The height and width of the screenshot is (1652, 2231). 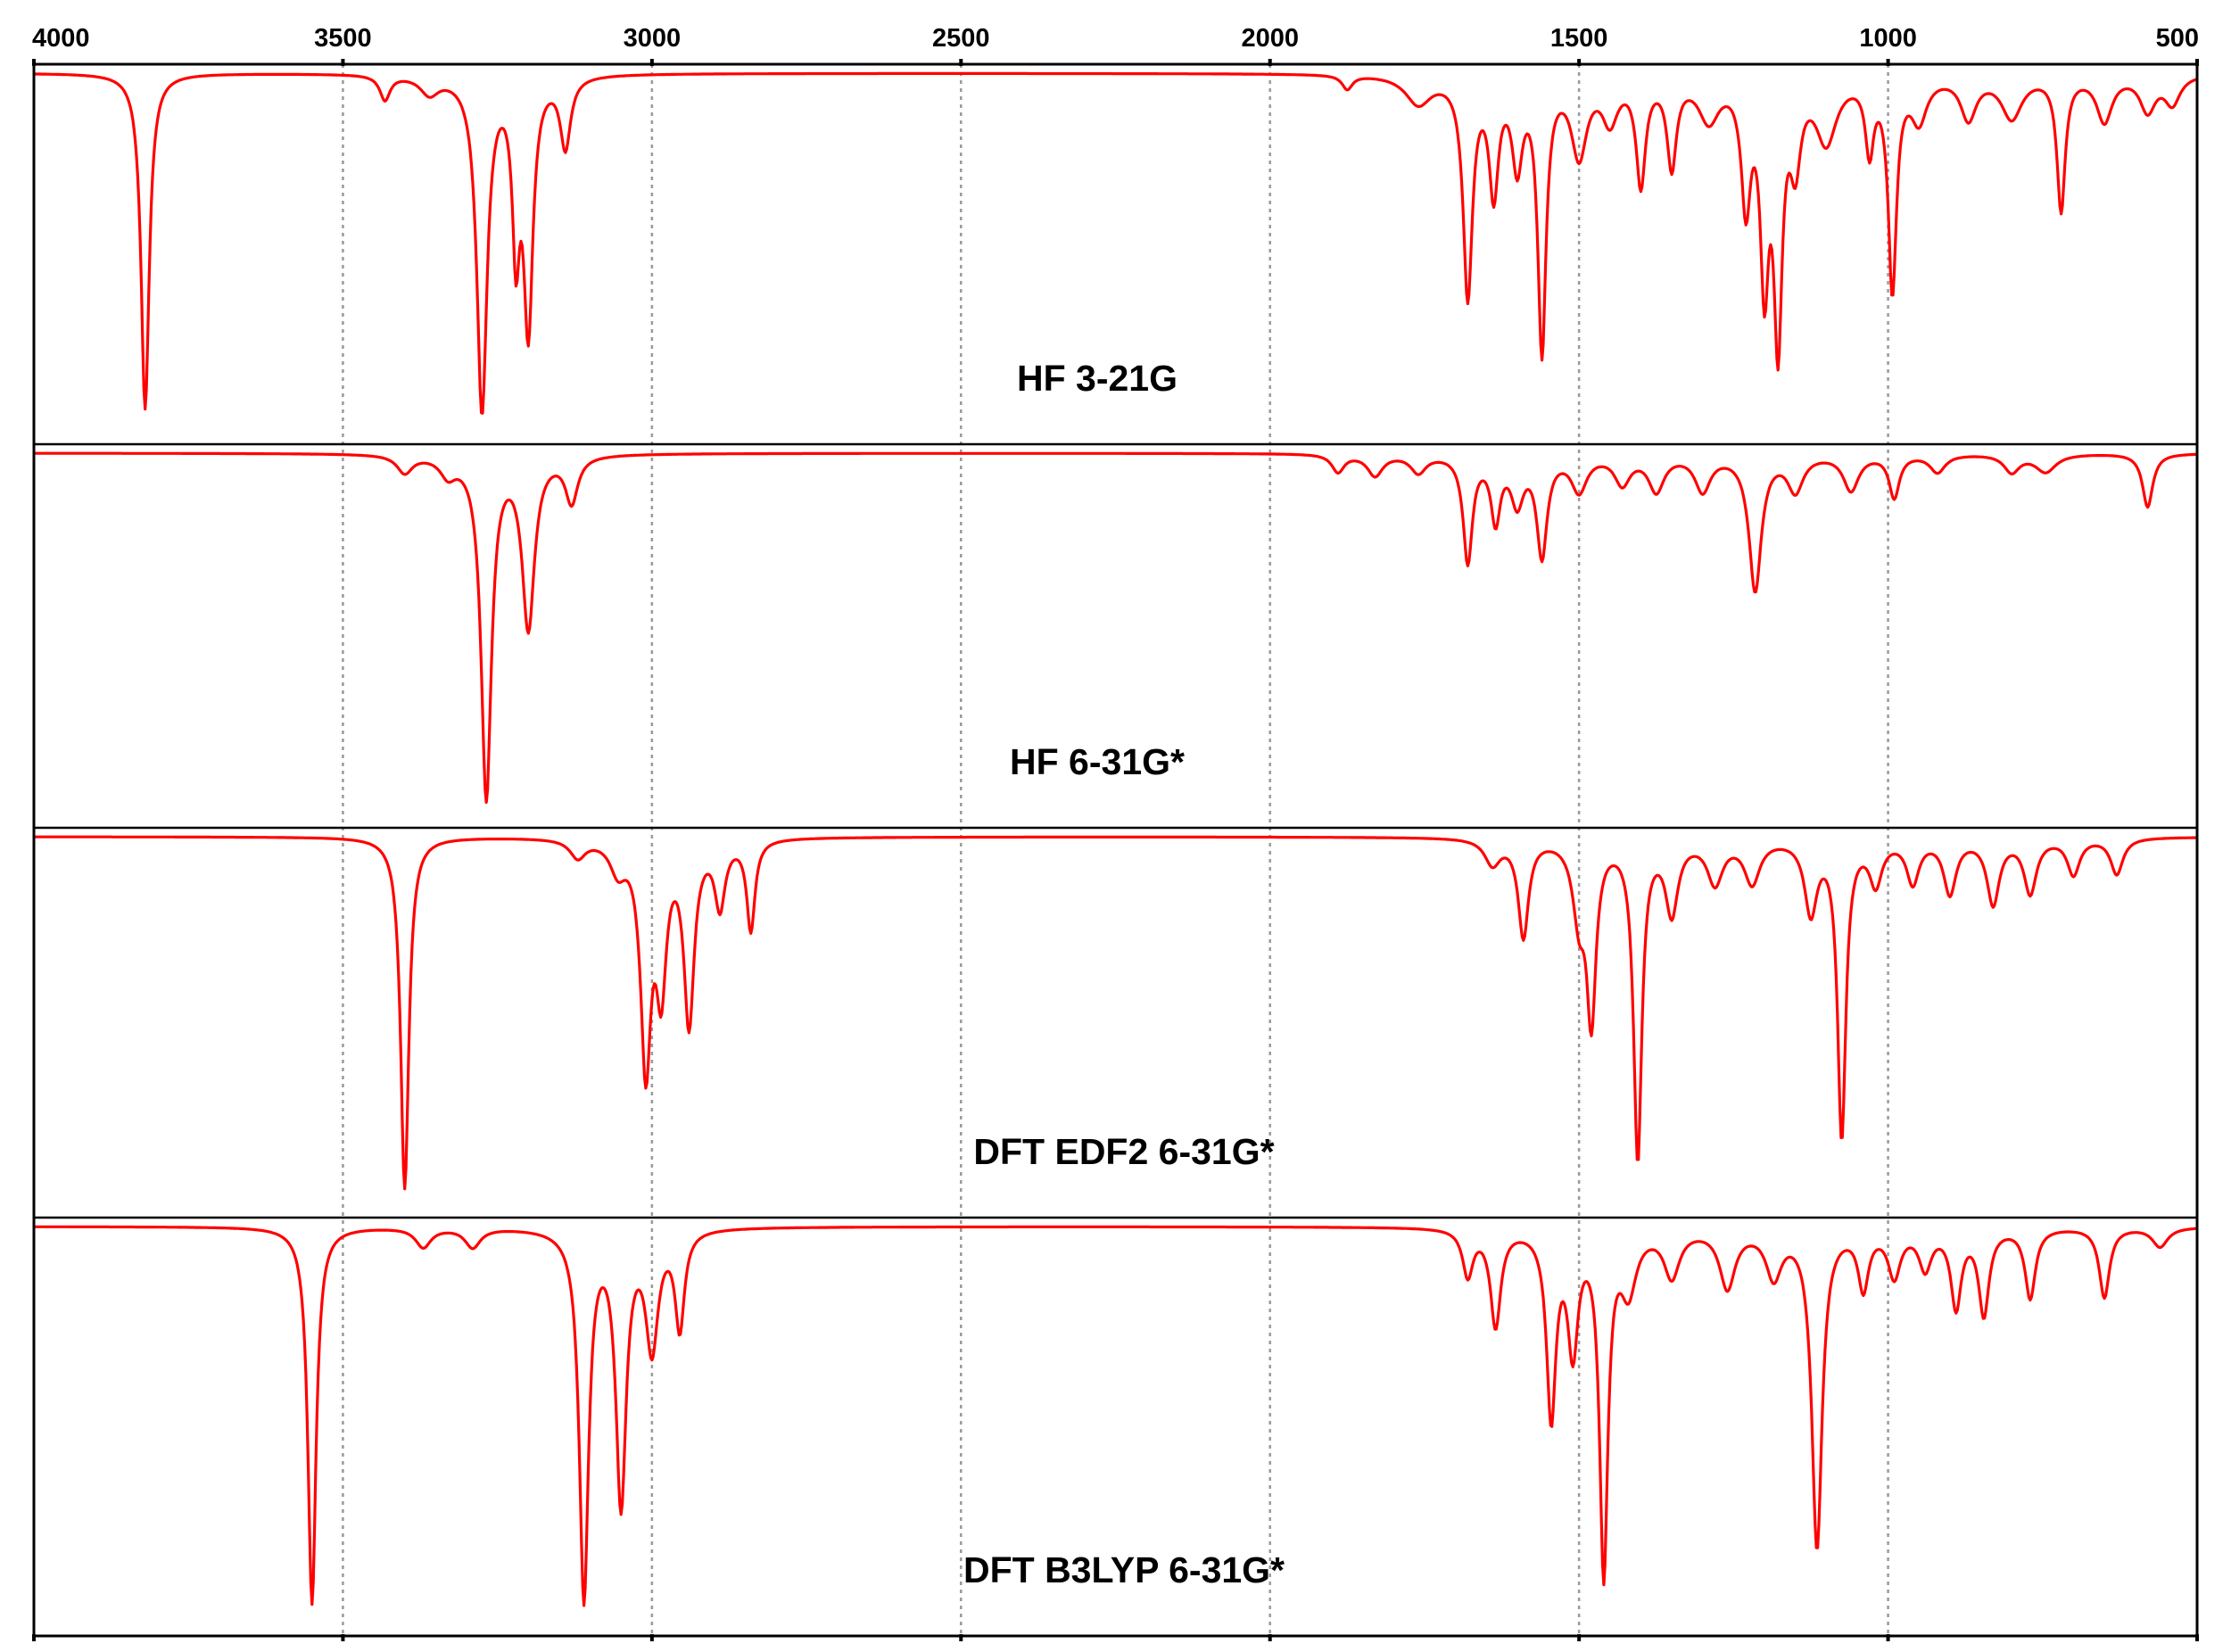 What do you see at coordinates (1097, 378) in the screenshot?
I see `panel-label: HF 3-21G` at bounding box center [1097, 378].